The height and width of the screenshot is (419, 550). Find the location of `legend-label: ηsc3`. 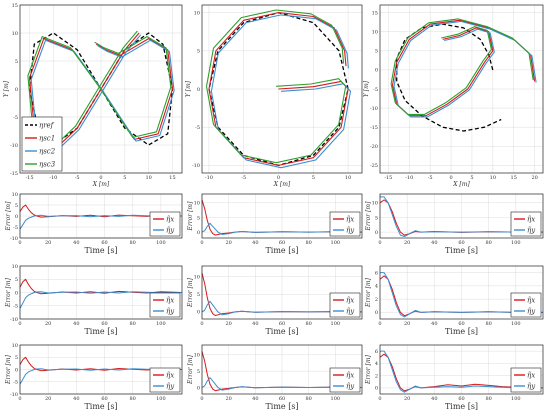

legend-label: ηsc3 is located at coordinates (47, 165).